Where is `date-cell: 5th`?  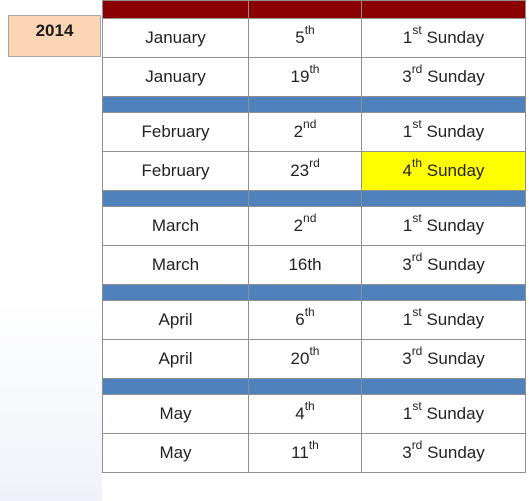 date-cell: 5th is located at coordinates (305, 38).